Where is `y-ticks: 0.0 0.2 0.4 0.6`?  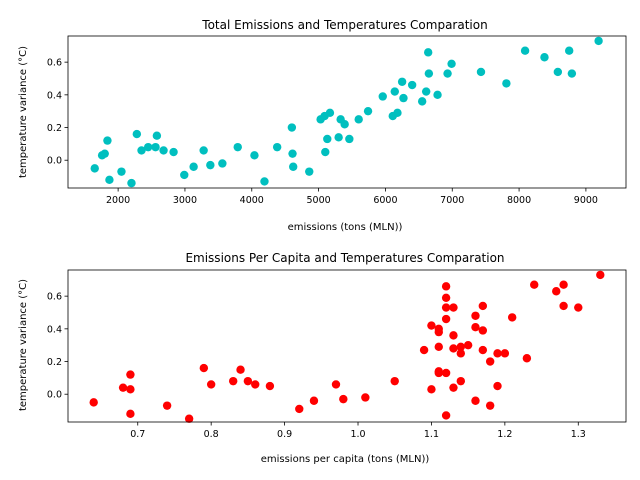 y-ticks: 0.0 0.2 0.4 0.6 is located at coordinates (57, 346).